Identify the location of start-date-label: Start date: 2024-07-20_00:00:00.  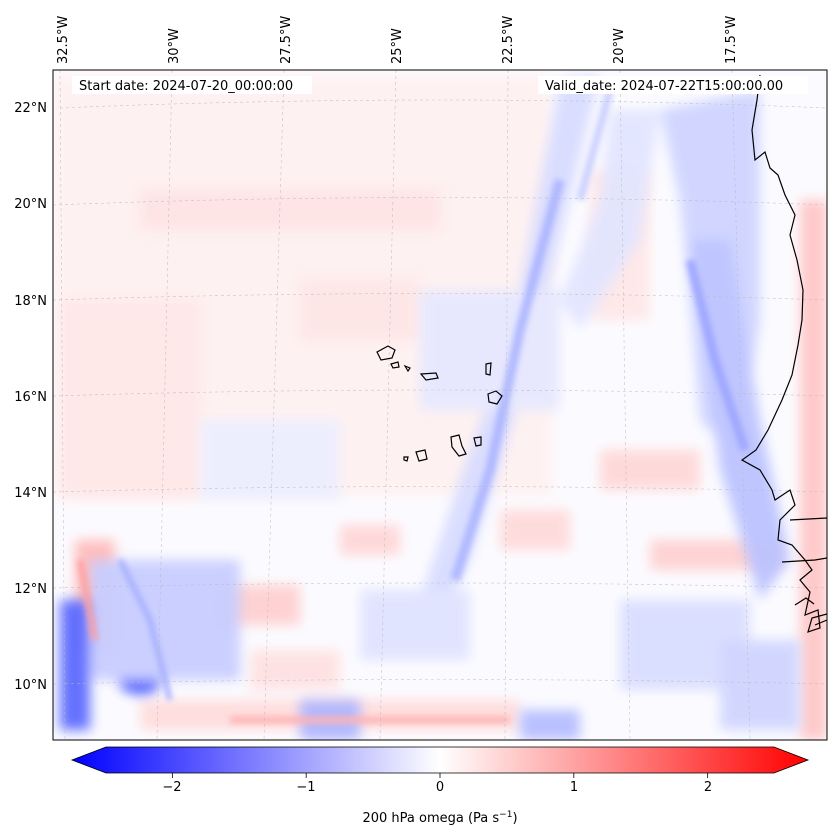
(186, 86).